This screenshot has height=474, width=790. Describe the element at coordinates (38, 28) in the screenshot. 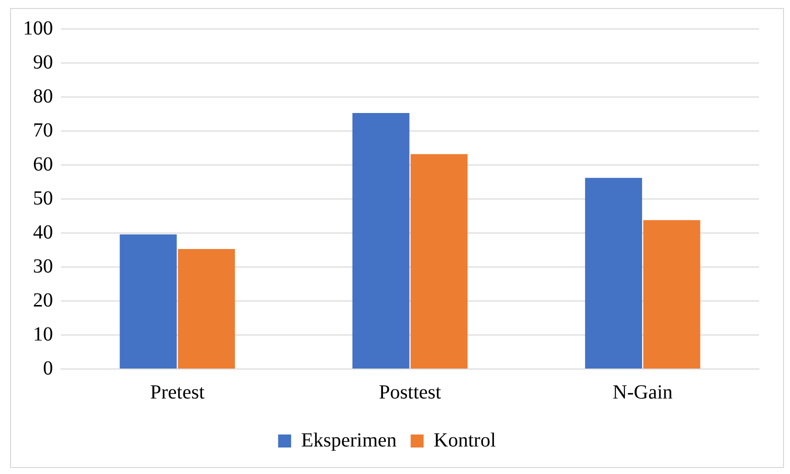

I see `y-tick-label: 100` at that location.